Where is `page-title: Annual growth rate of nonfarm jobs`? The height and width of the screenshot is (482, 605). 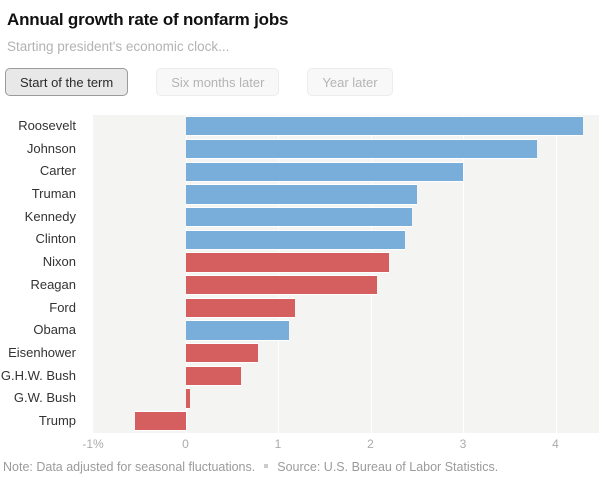 page-title: Annual growth rate of nonfarm jobs is located at coordinates (148, 19).